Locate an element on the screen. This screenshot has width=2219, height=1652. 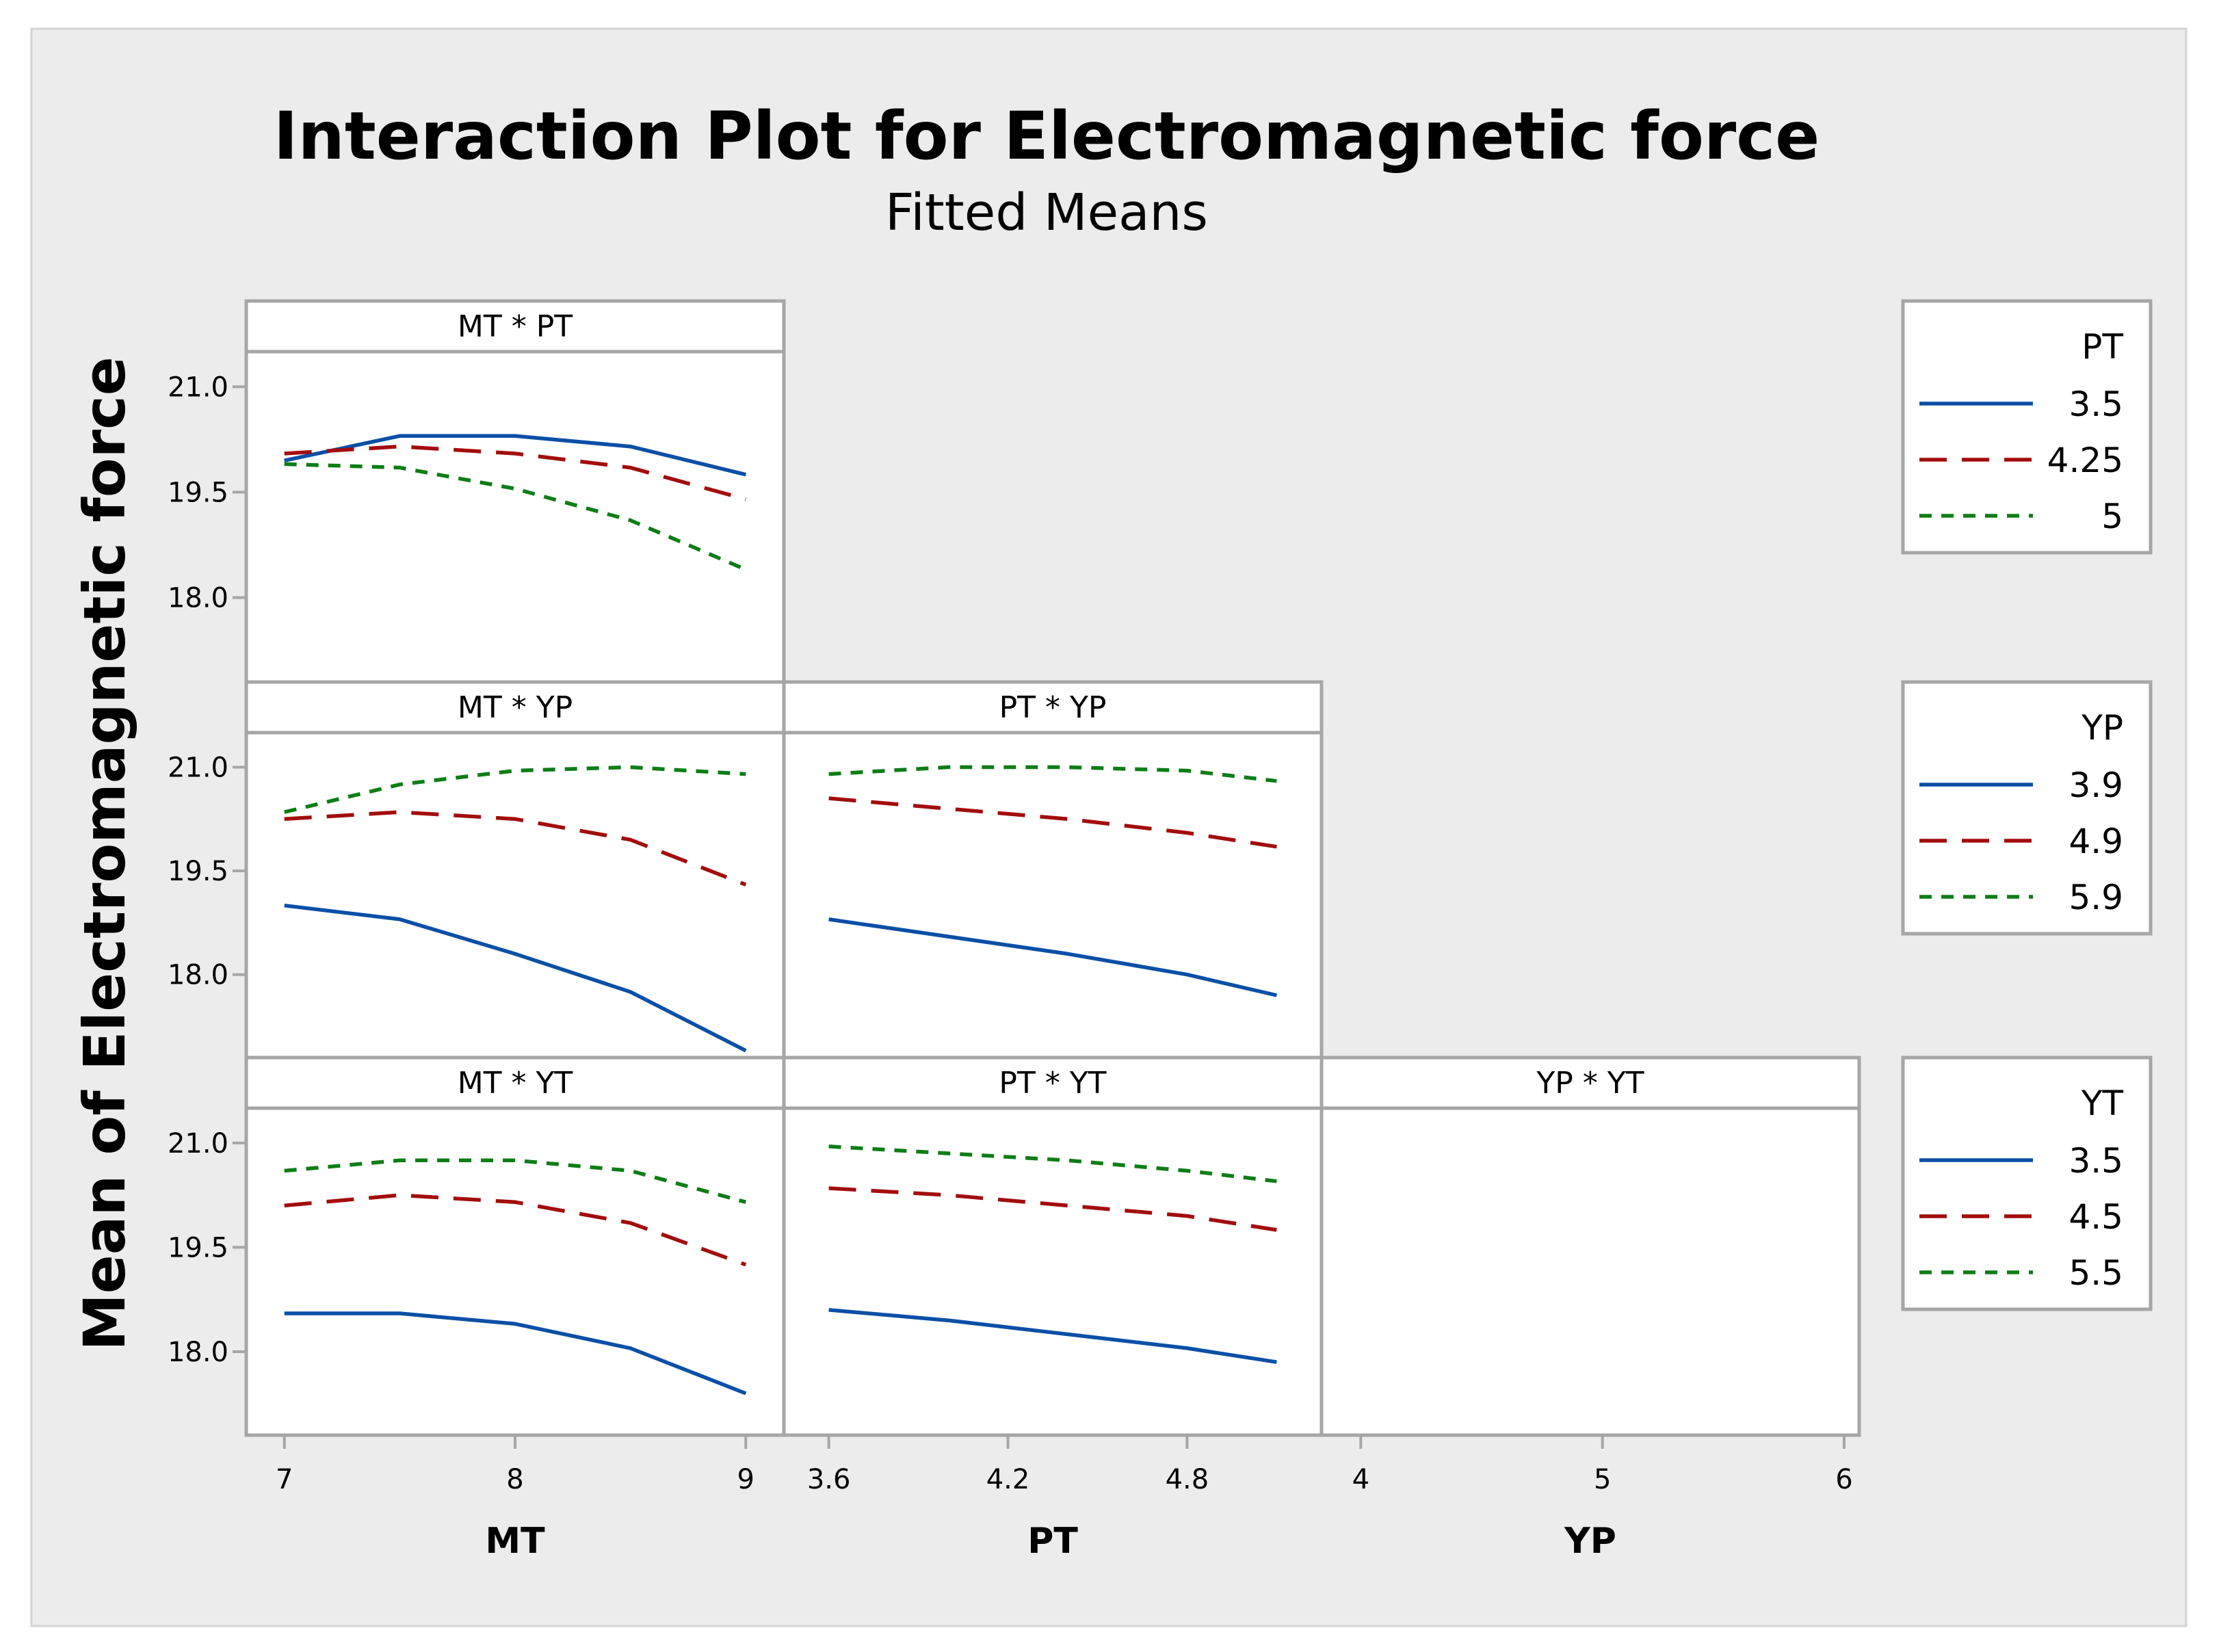
panel-title: MT * YP is located at coordinates (515, 707).